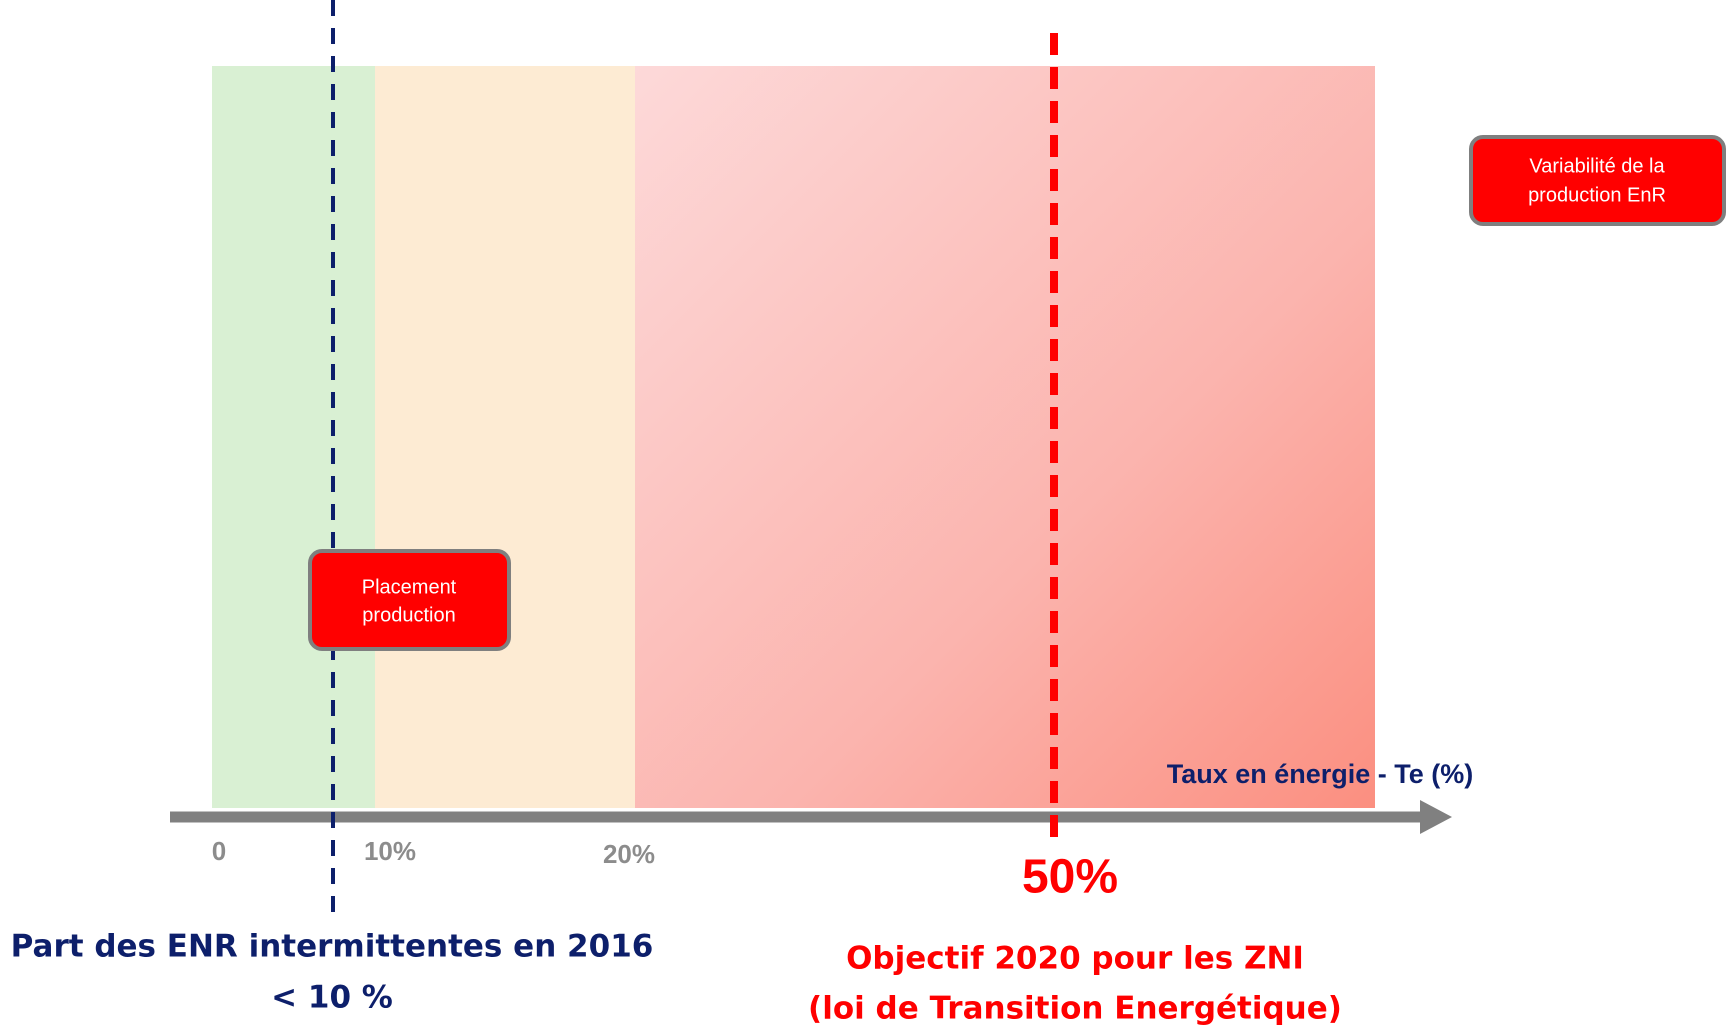  What do you see at coordinates (1320, 774) in the screenshot?
I see `axis-title: Taux en énergie - Te (%)` at bounding box center [1320, 774].